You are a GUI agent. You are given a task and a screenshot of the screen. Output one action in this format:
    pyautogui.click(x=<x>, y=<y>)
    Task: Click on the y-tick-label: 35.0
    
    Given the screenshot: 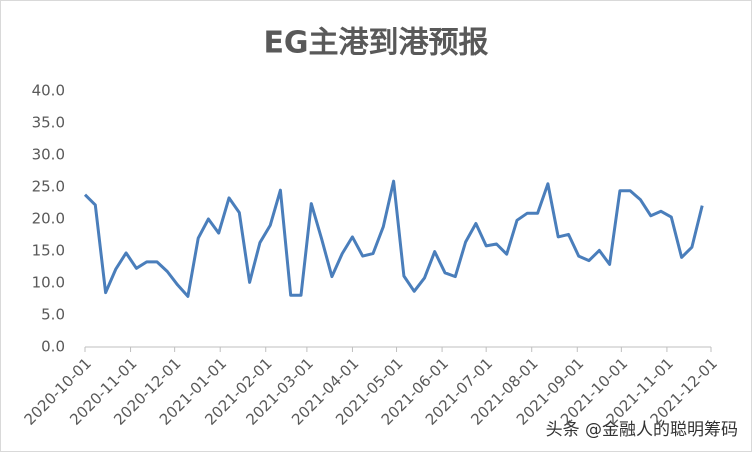 What is the action you would take?
    pyautogui.click(x=48, y=123)
    